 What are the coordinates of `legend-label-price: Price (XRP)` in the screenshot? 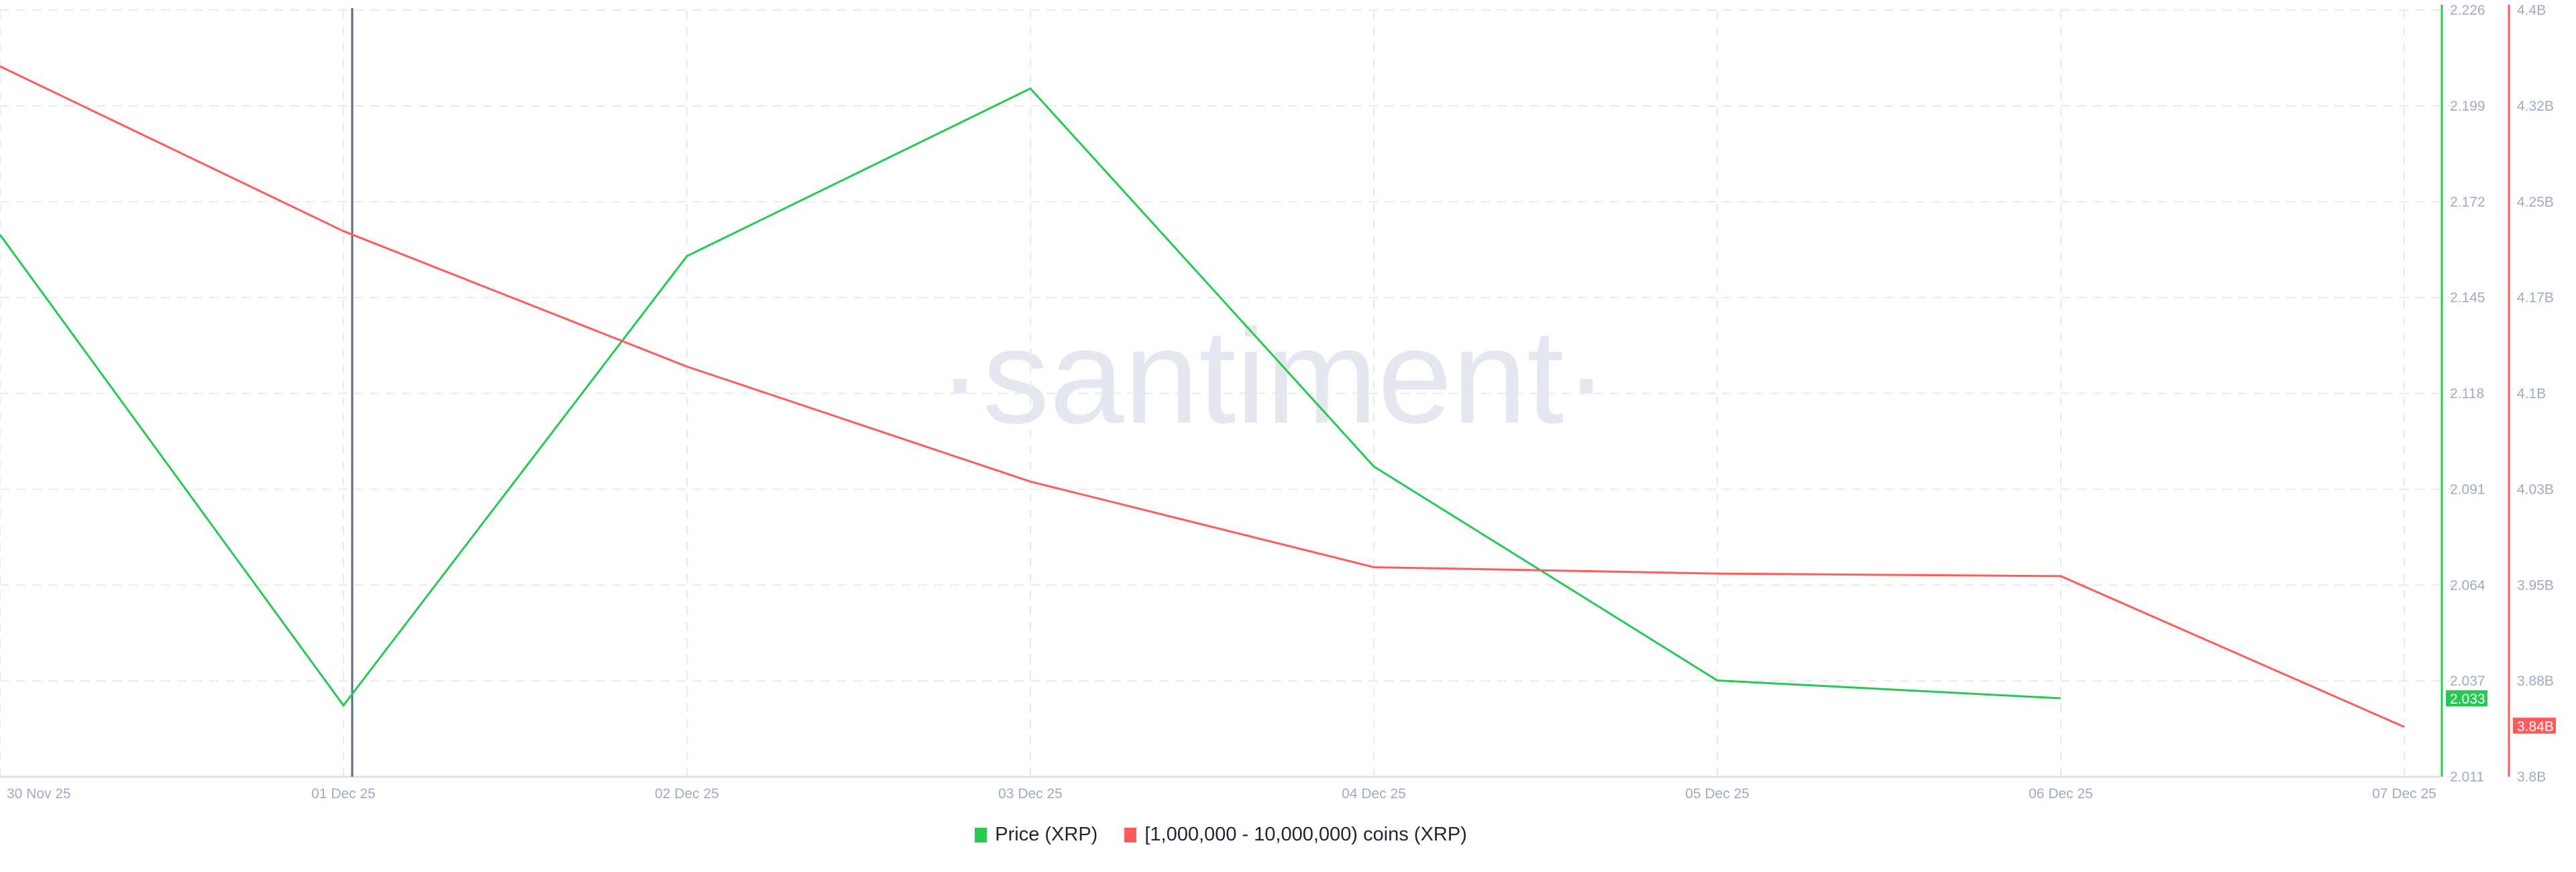 It's located at (1046, 834).